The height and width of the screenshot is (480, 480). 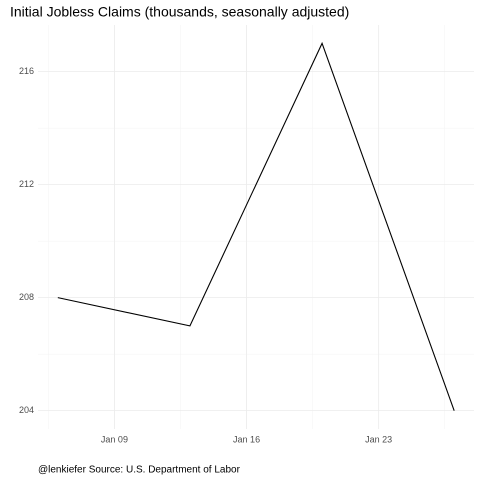 What do you see at coordinates (26, 297) in the screenshot?
I see `y-tick-label: 208` at bounding box center [26, 297].